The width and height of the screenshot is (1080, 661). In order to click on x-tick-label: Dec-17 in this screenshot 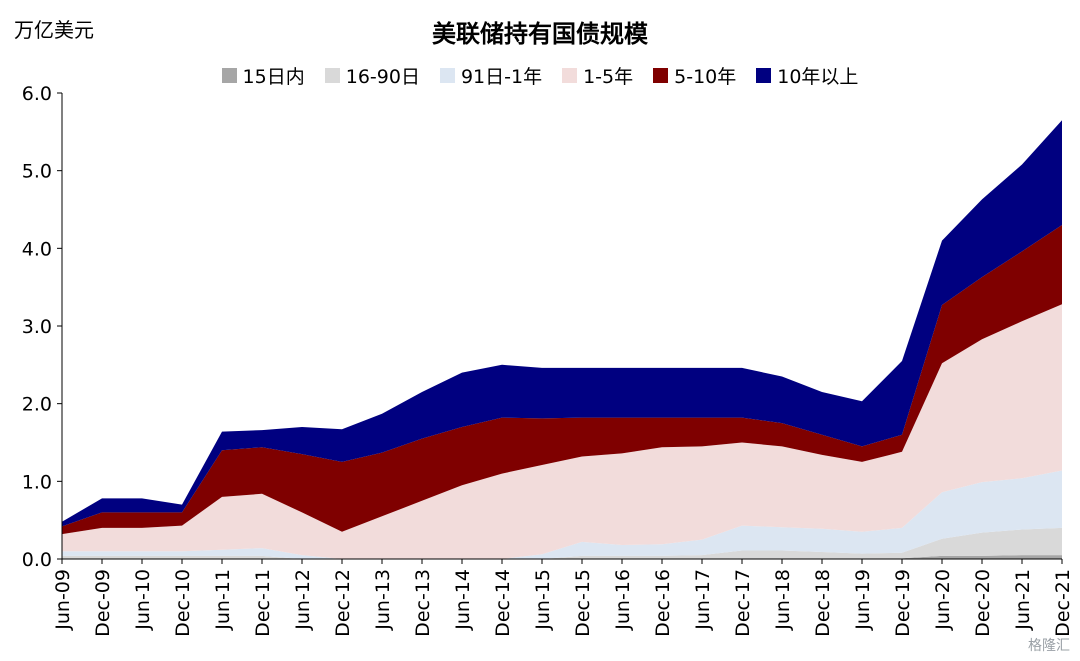, I will do `click(743, 603)`.